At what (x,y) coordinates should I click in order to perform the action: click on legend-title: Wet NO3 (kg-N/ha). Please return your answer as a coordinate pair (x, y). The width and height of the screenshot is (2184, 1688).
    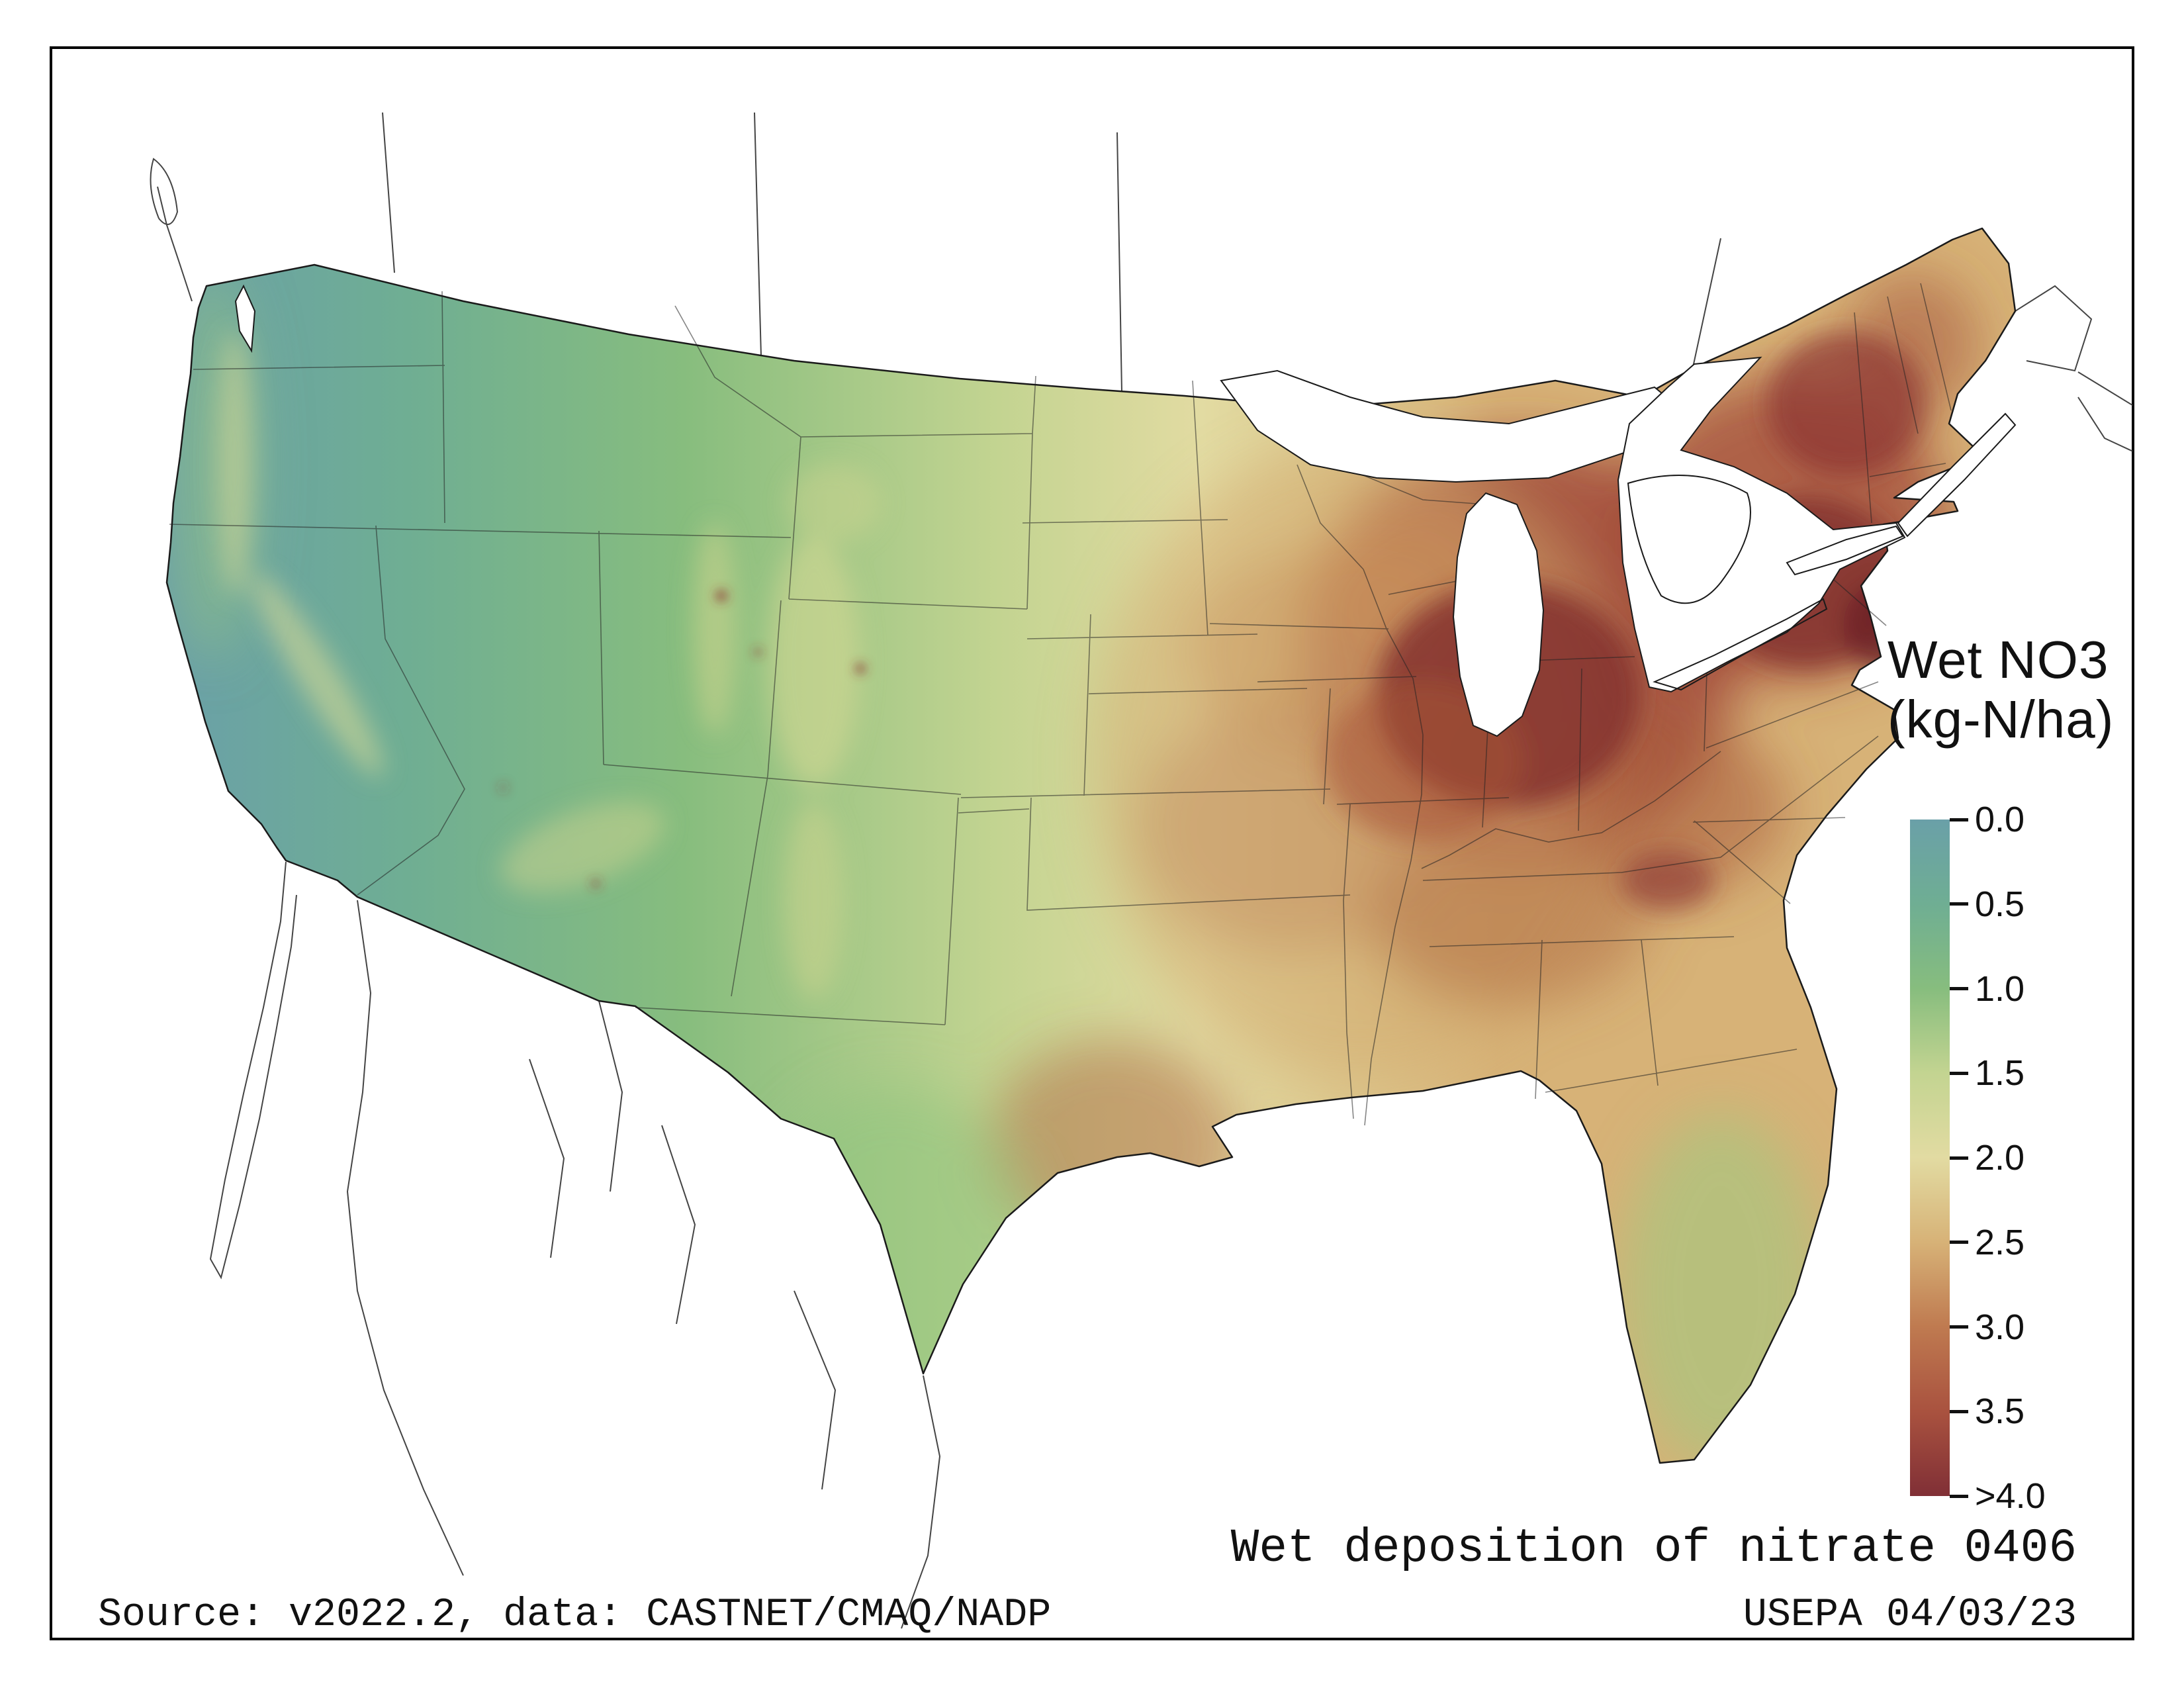
    Looking at the image, I should click on (2001, 689).